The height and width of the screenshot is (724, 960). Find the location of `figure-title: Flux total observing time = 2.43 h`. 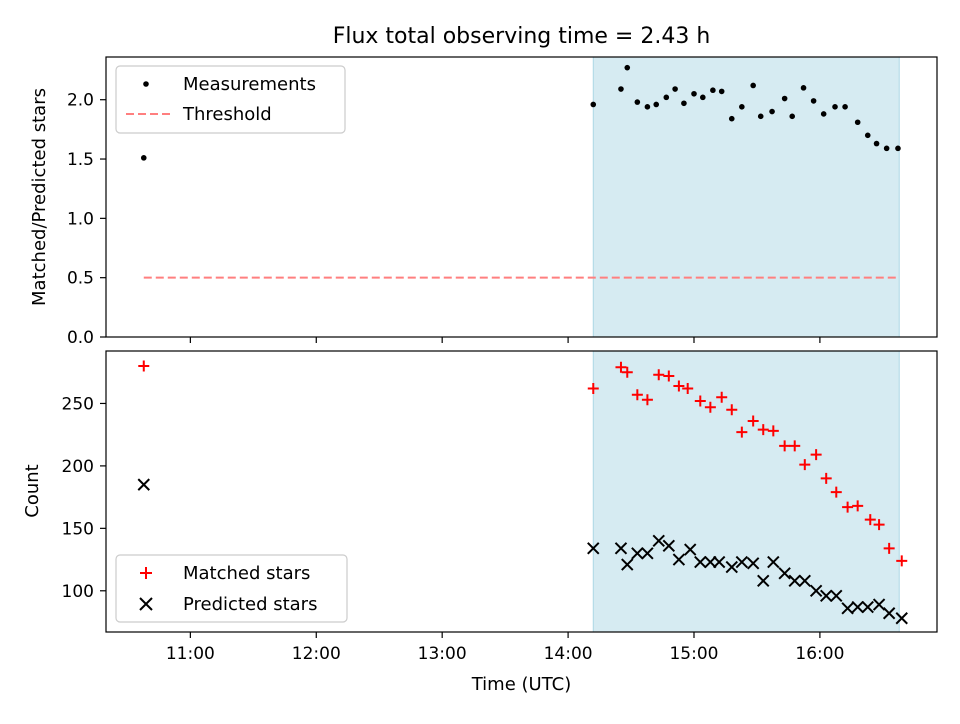

figure-title: Flux total observing time = 2.43 h is located at coordinates (522, 36).